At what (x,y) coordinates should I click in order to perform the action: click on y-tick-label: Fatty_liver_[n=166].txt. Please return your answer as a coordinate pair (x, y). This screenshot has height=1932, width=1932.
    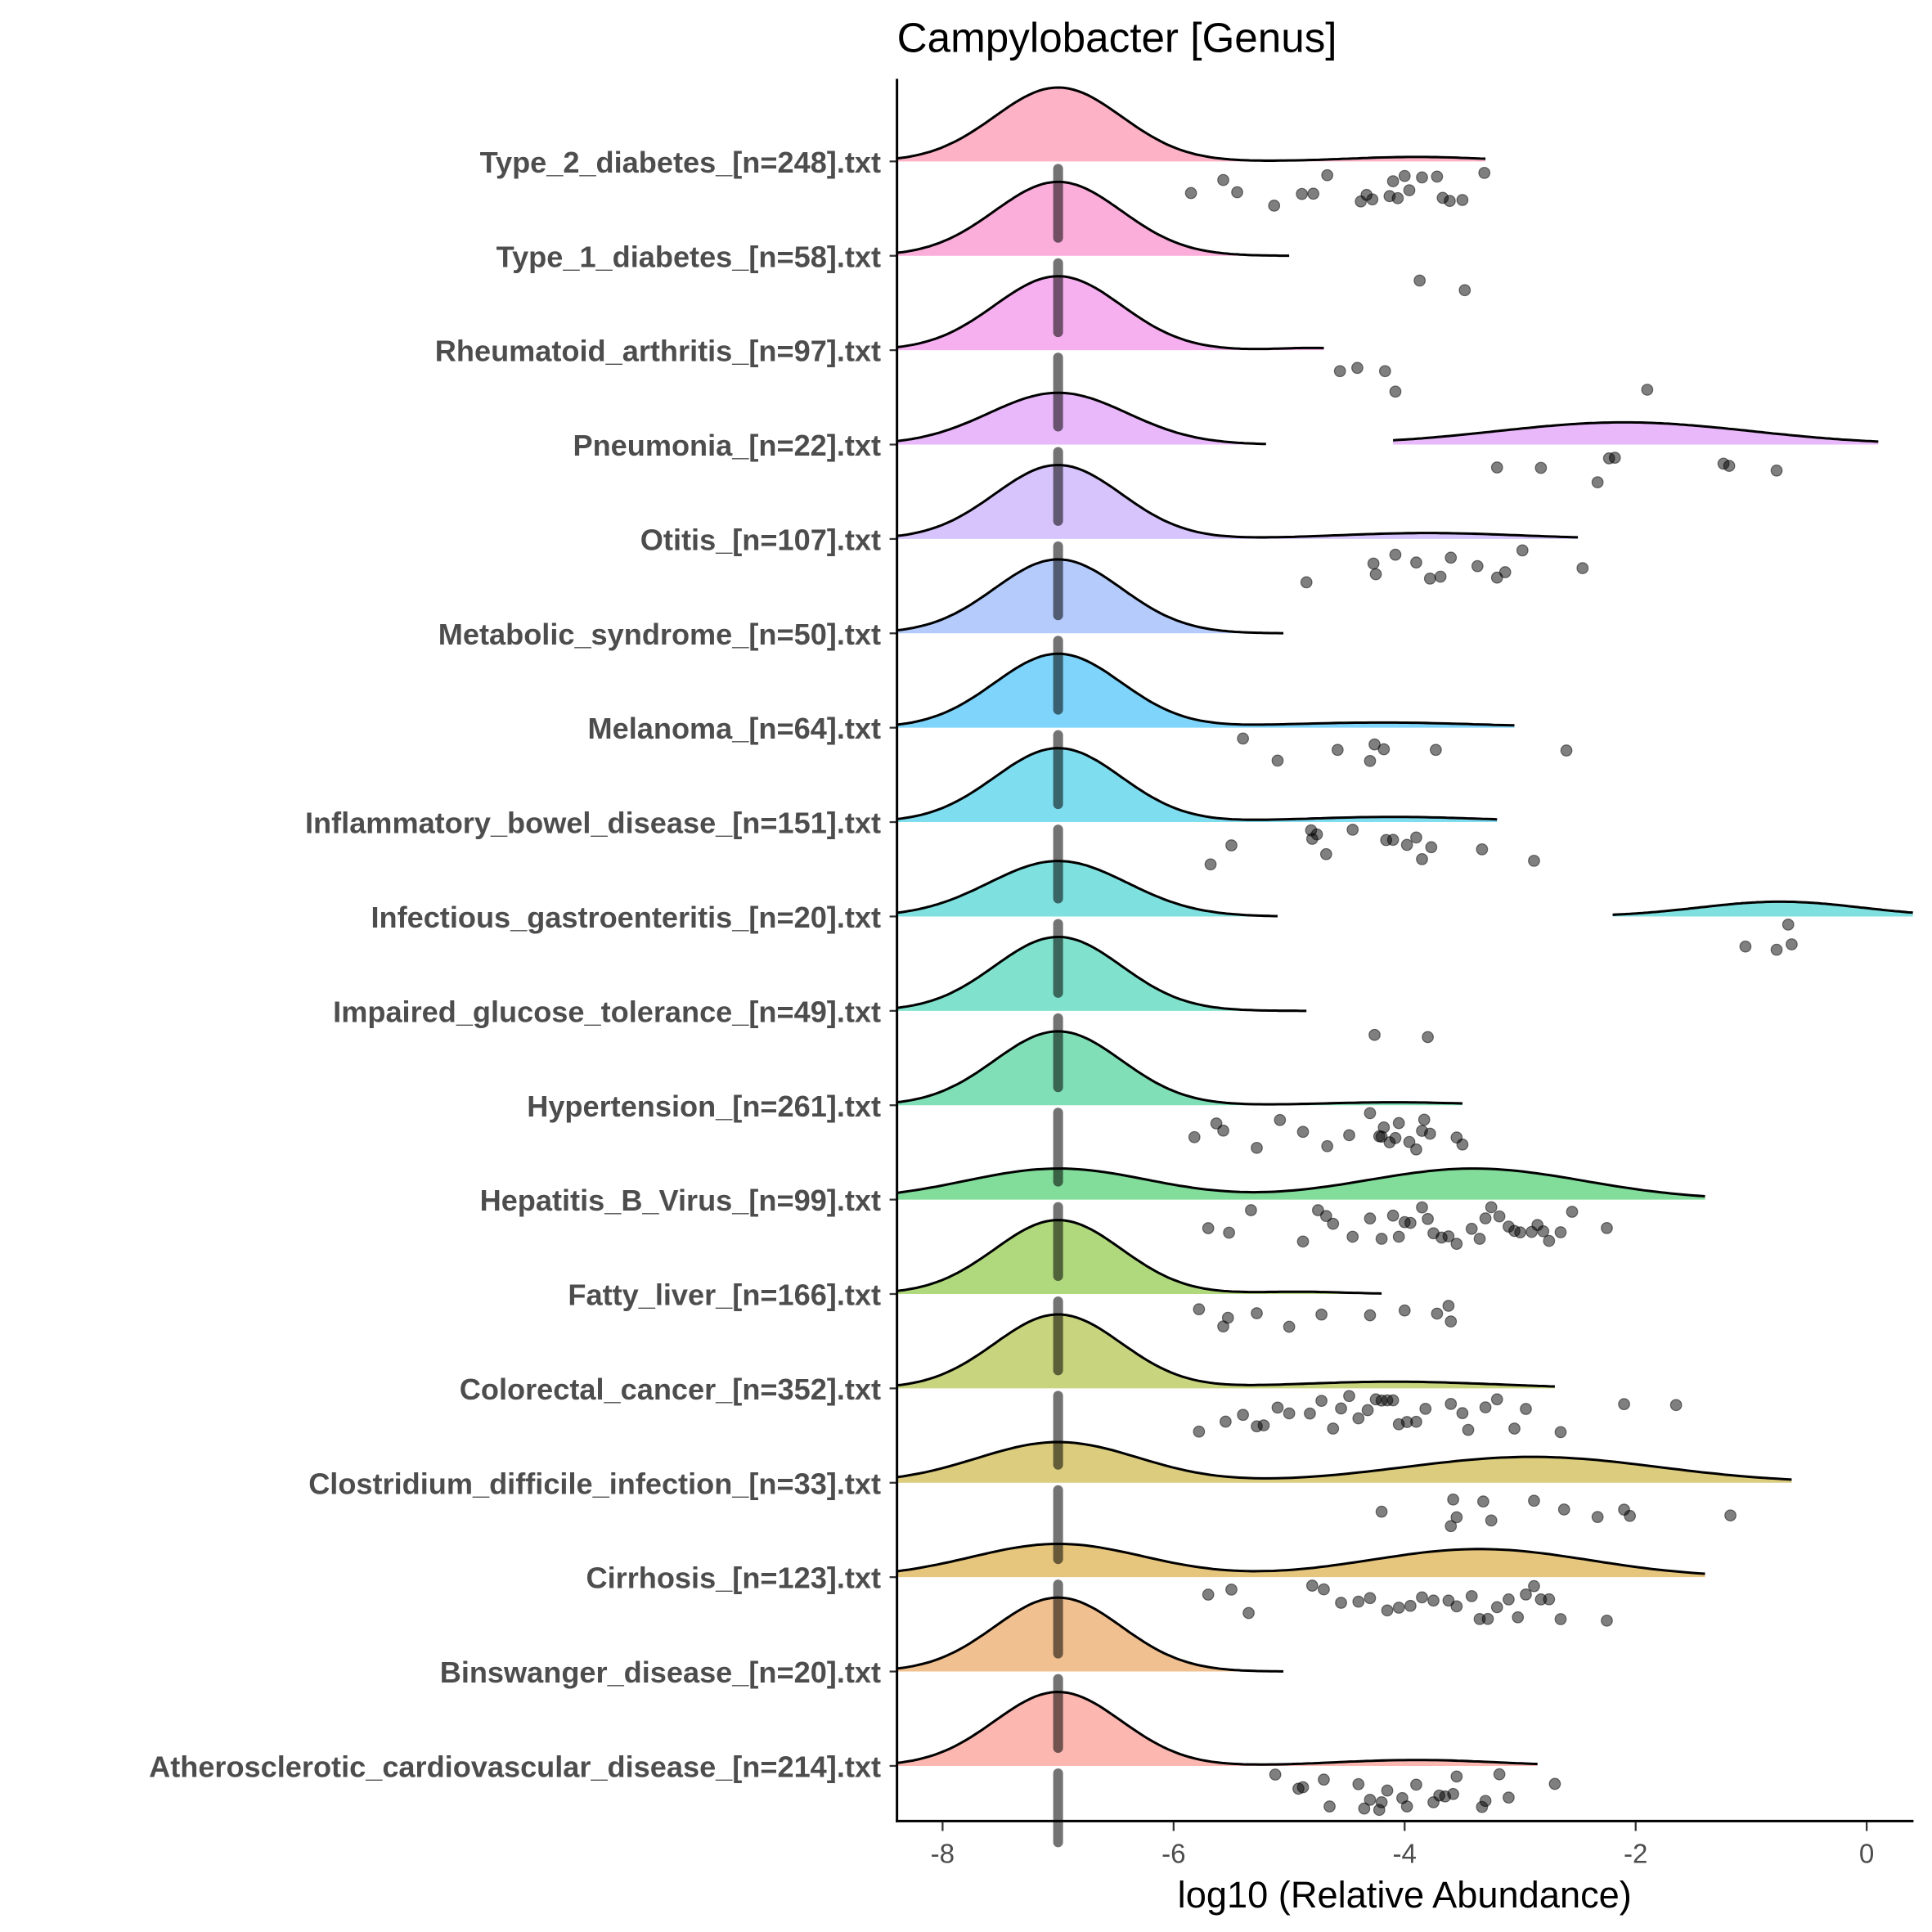
    Looking at the image, I should click on (724, 1295).